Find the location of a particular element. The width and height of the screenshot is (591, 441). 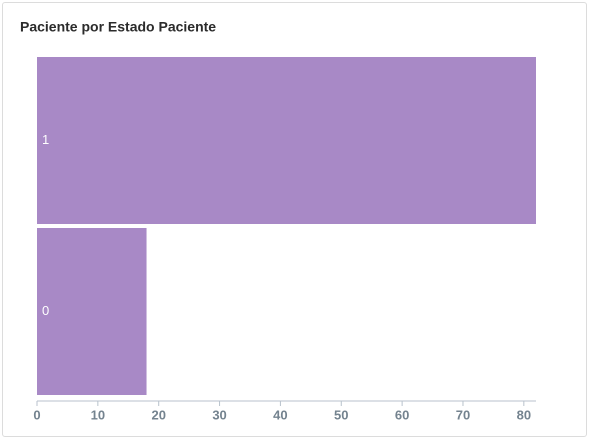

x-tick-label: 60 is located at coordinates (402, 414).